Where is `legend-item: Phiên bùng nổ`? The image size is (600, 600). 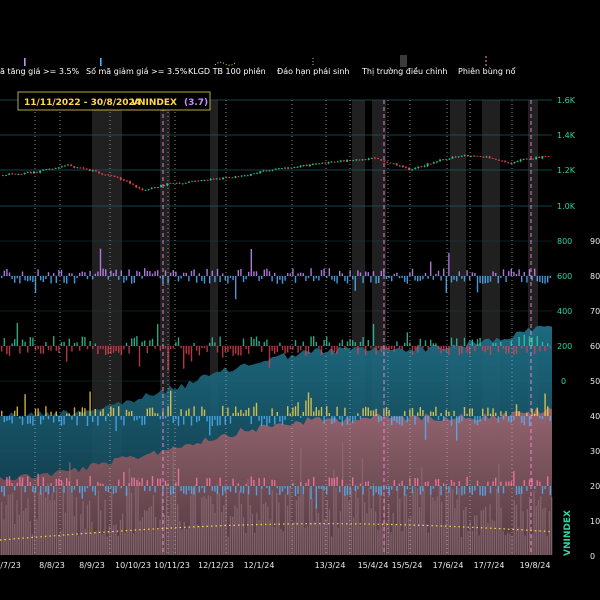
legend-item: Phiên bùng nổ is located at coordinates (487, 66).